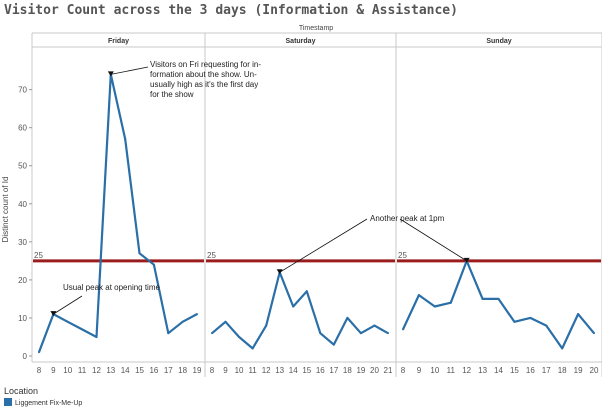 This screenshot has width=602, height=409. Describe the element at coordinates (203, 74) in the screenshot. I see `annotation-text: formation about the show. Un-` at that location.